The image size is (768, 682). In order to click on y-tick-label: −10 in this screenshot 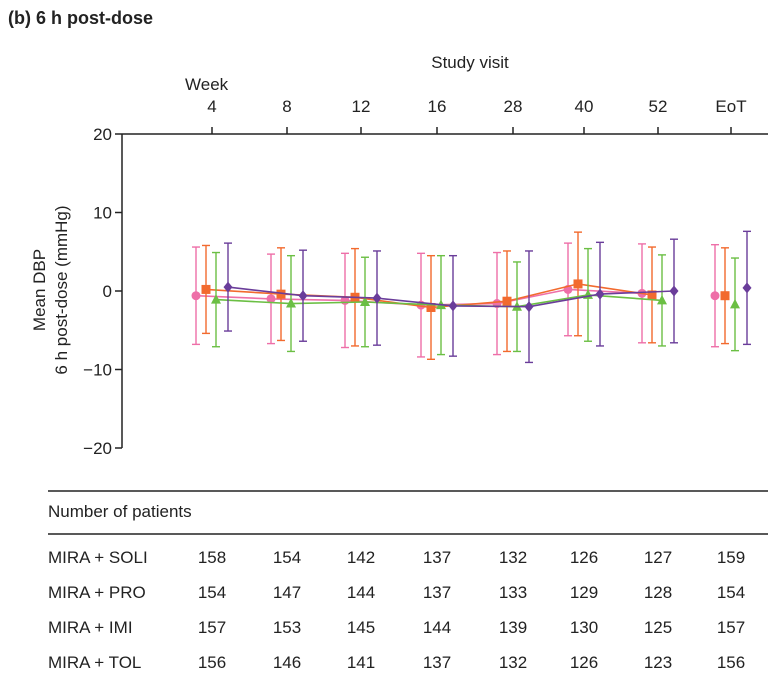, I will do `click(97, 370)`.